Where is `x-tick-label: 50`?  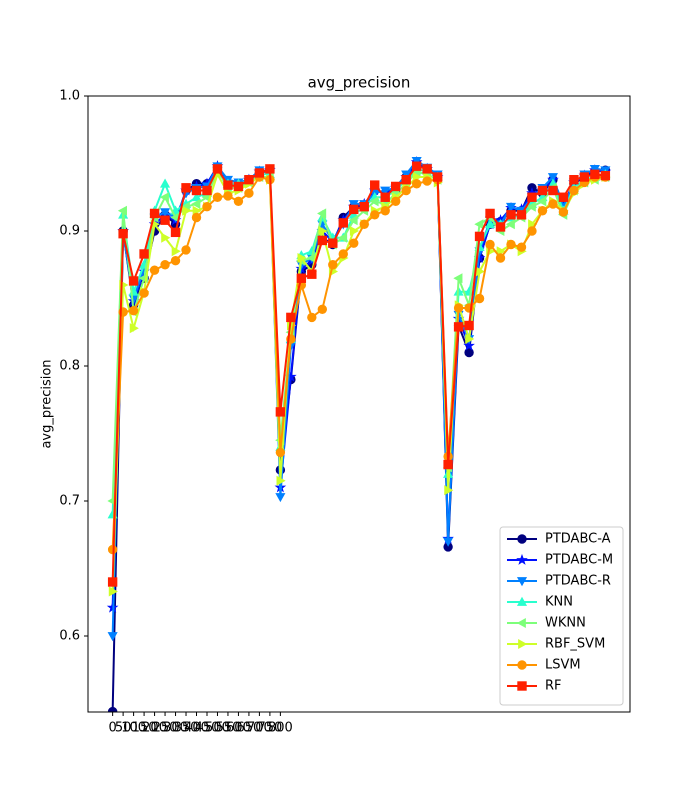 x-tick-label: 50 is located at coordinates (123, 728).